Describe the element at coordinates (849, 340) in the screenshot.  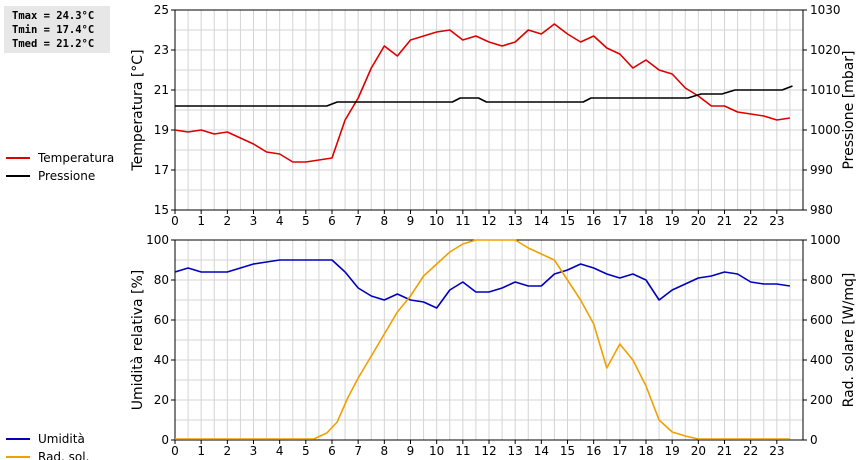
I see `y-right-axis-title: Rad. solare [W/mq]` at that location.